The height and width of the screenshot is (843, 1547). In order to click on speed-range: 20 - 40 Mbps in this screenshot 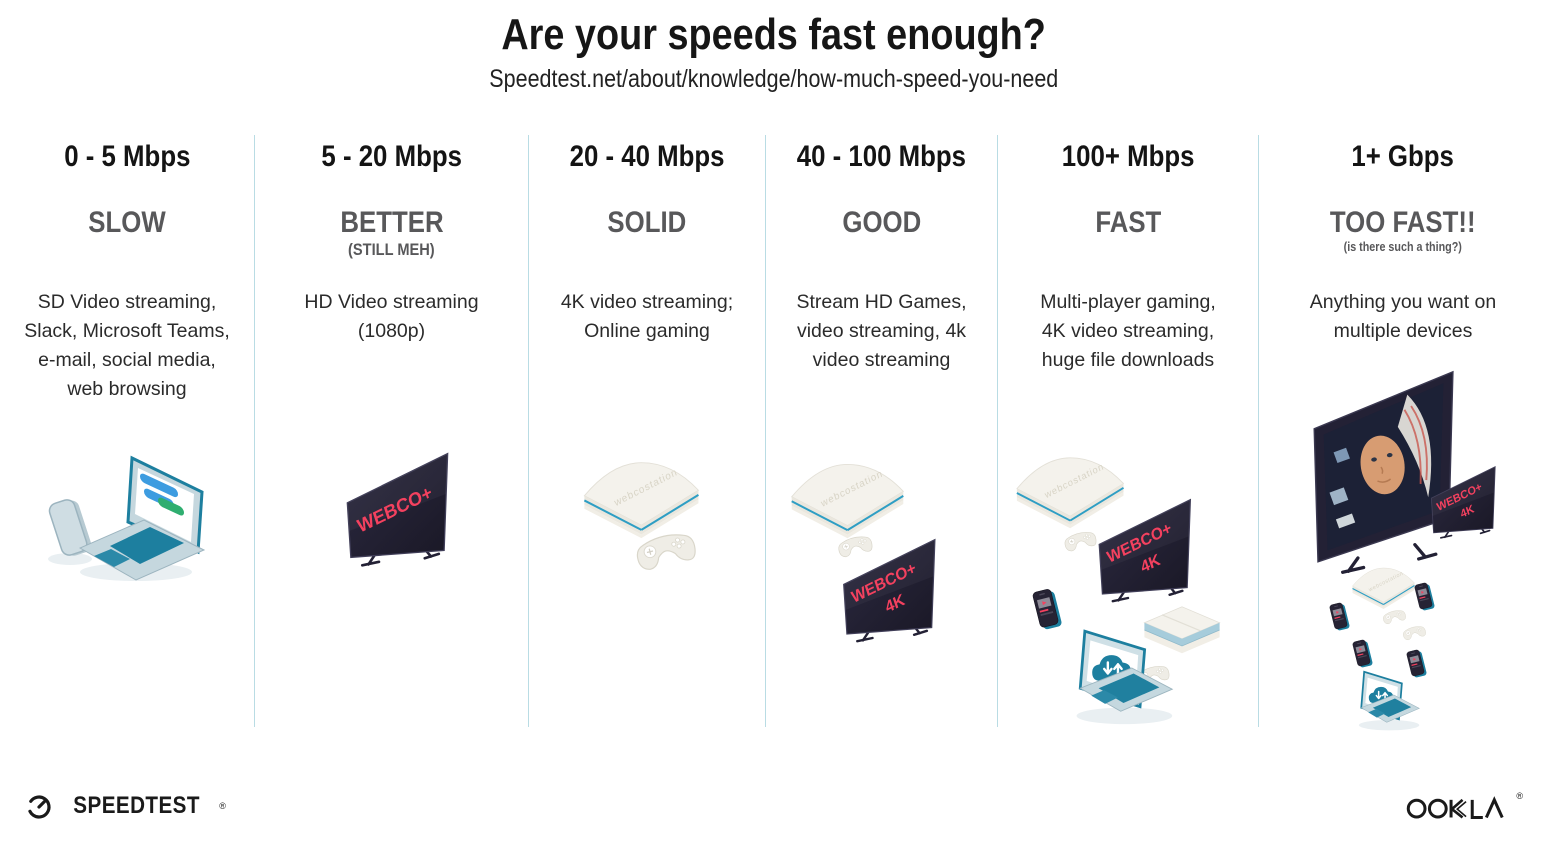, I will do `click(647, 156)`.